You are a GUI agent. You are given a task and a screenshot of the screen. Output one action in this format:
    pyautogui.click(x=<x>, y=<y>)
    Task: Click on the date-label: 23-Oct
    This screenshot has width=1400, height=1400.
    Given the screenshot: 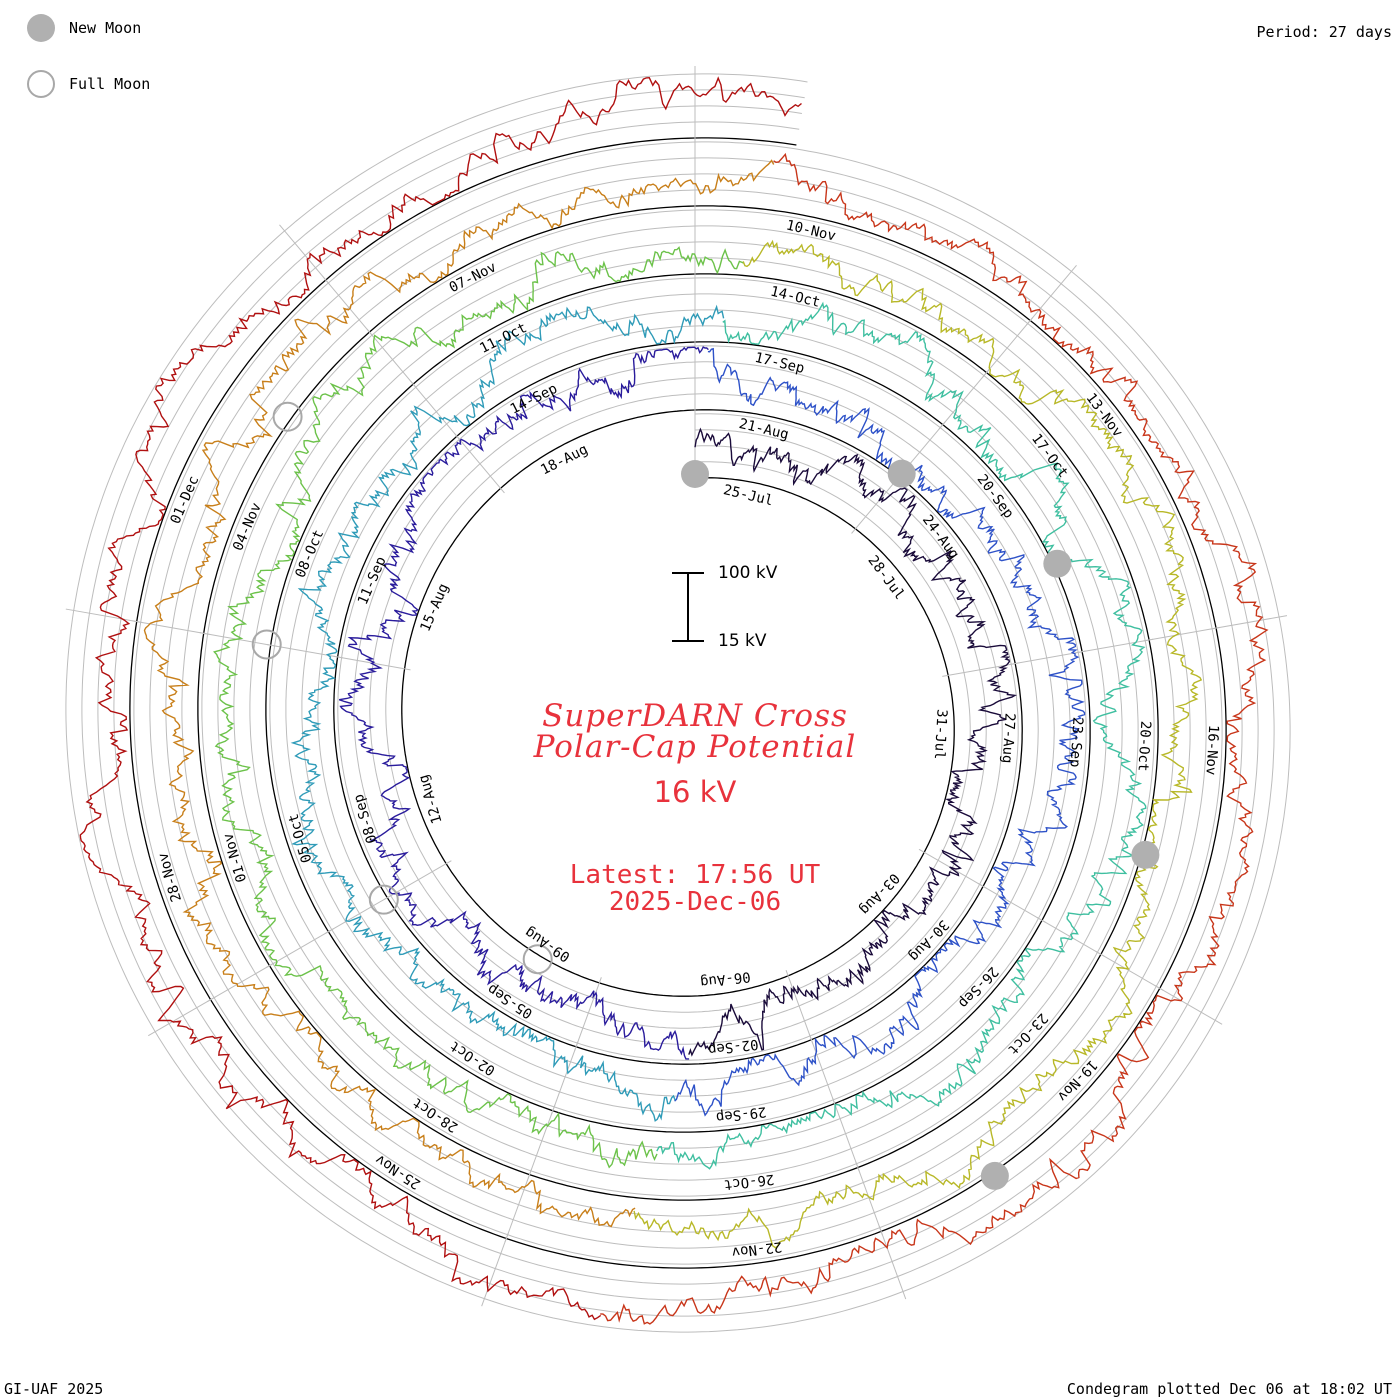 What is the action you would take?
    pyautogui.click(x=1027, y=1034)
    